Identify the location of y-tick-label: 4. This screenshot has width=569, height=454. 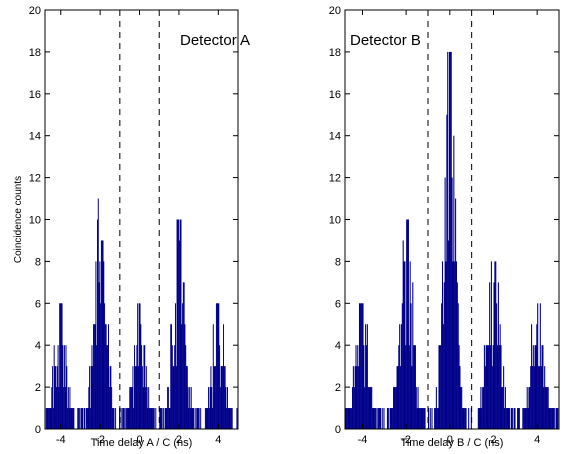
(38, 346).